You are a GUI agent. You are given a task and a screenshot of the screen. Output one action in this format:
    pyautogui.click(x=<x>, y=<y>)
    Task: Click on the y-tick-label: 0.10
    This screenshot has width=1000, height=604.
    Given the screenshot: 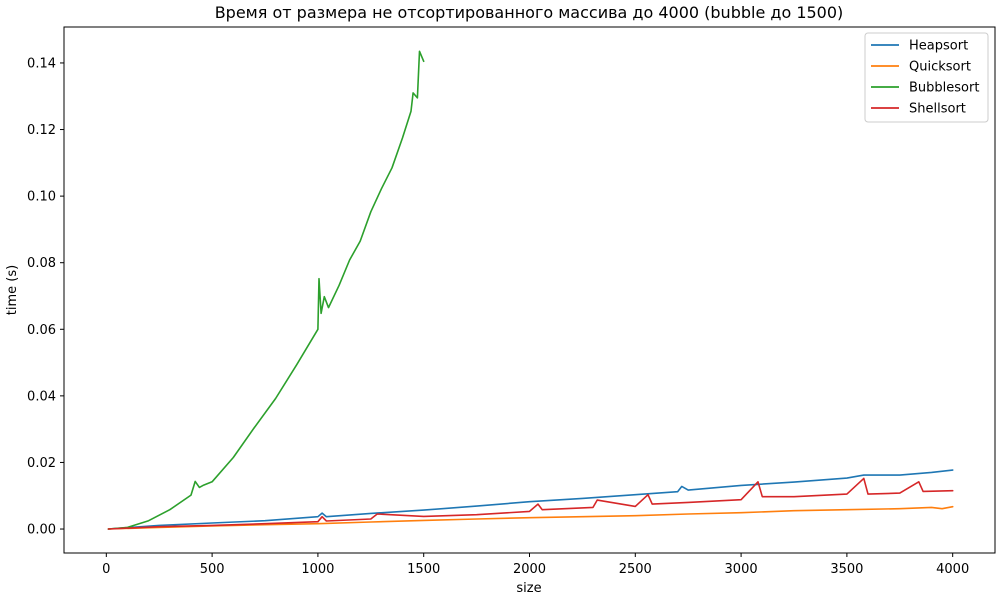 What is the action you would take?
    pyautogui.click(x=41, y=197)
    